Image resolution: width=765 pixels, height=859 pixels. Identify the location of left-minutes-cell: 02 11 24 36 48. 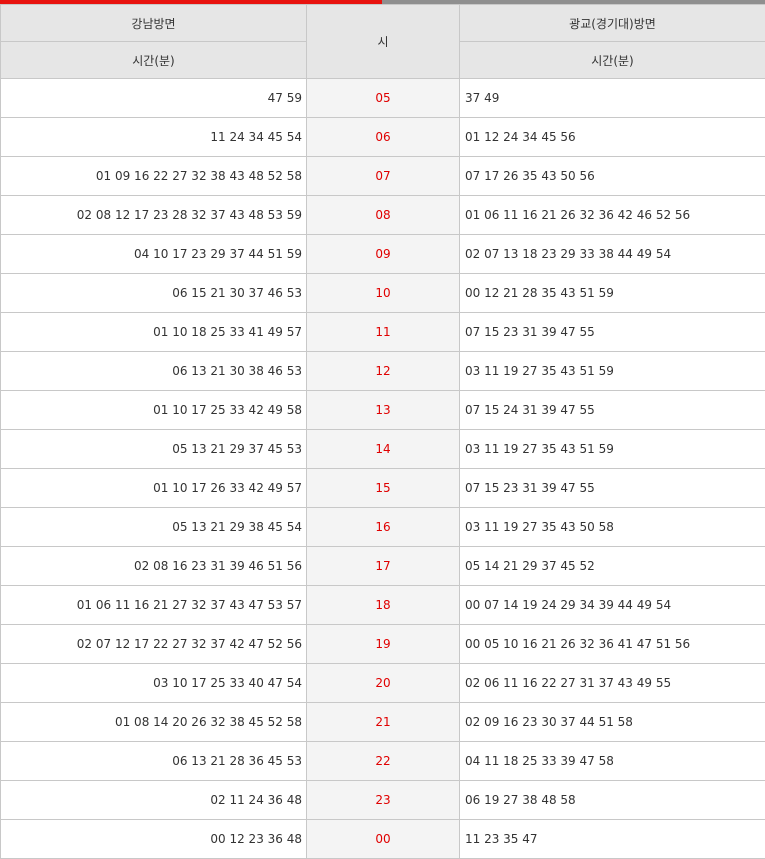
(154, 800).